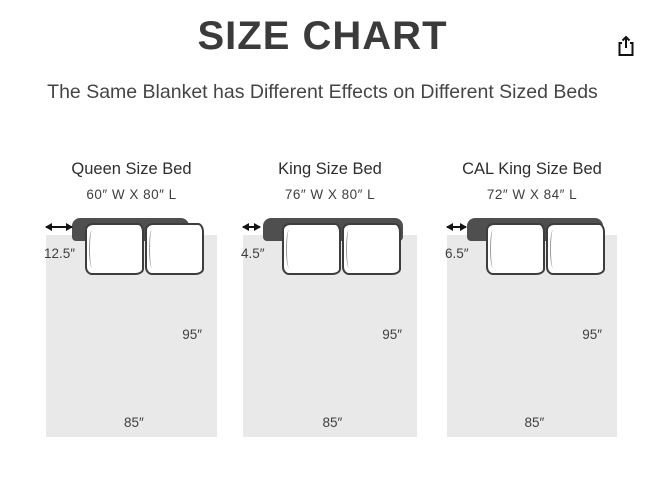  What do you see at coordinates (131, 169) in the screenshot?
I see `bed-name: Queen Size Bed` at bounding box center [131, 169].